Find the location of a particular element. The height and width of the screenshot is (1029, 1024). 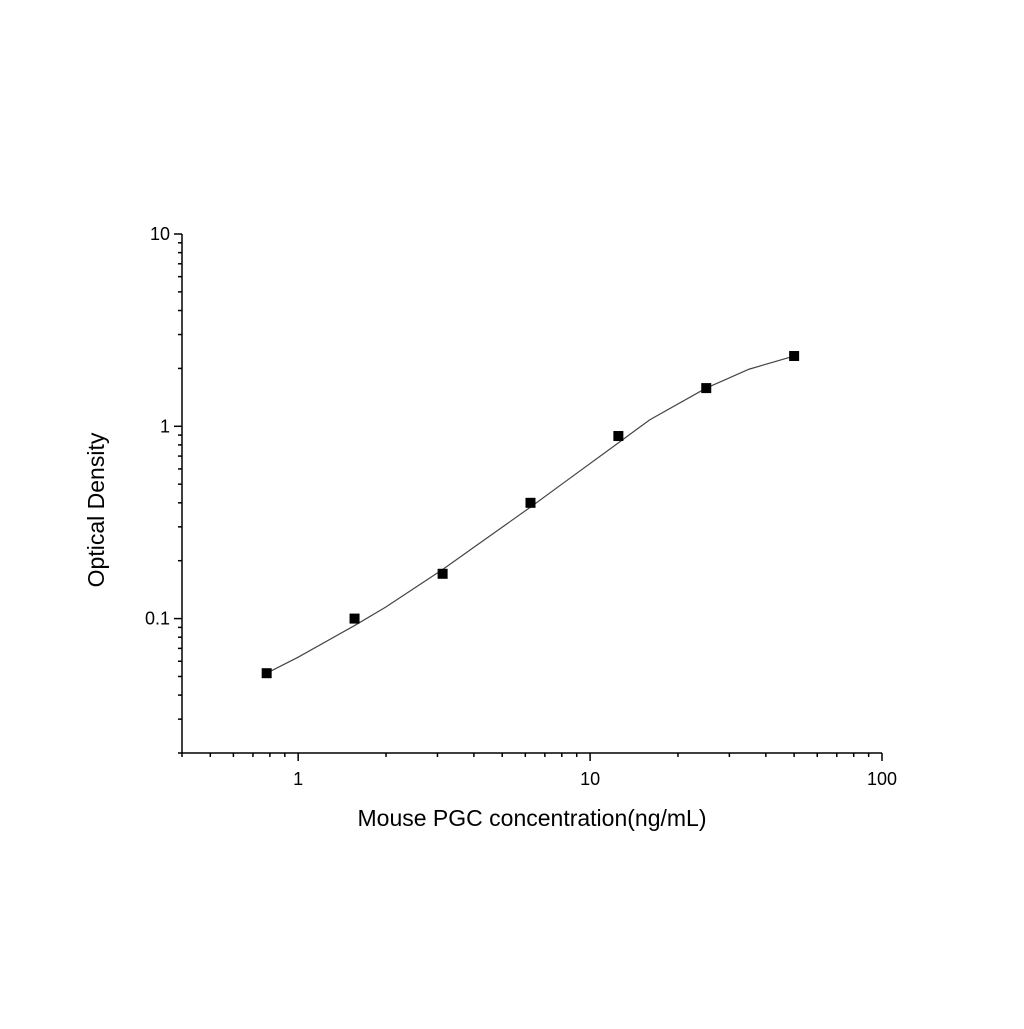

y-axis-label: Optical Density is located at coordinates (96, 509).